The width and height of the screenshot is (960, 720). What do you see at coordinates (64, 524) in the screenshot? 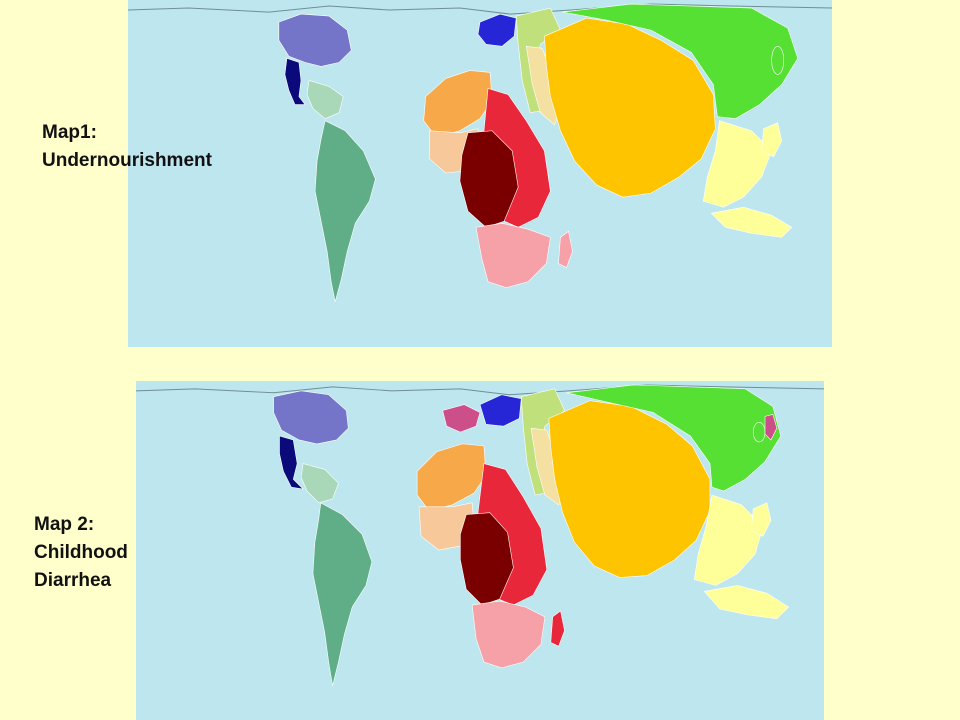
I see `map2-label-line-1: Map 2:` at bounding box center [64, 524].